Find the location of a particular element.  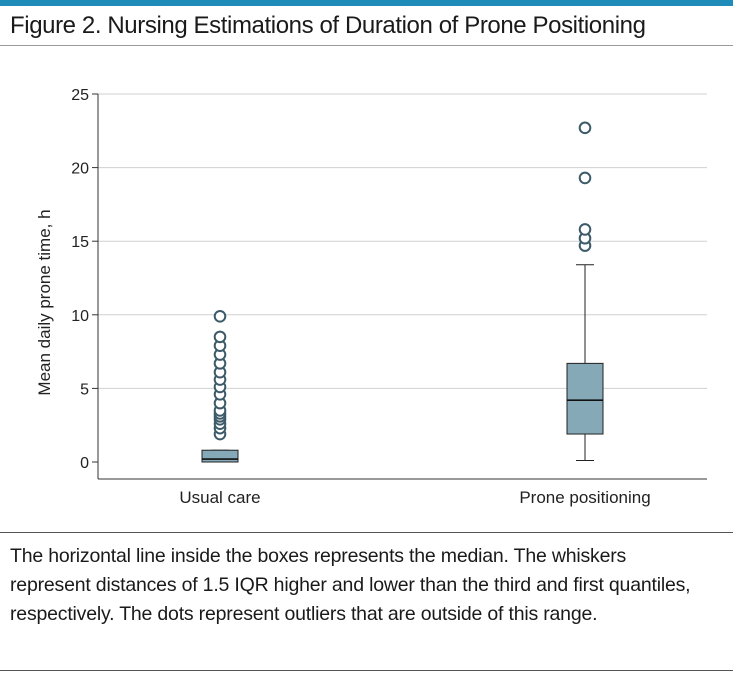

y-tick-label: 5 is located at coordinates (84, 389).